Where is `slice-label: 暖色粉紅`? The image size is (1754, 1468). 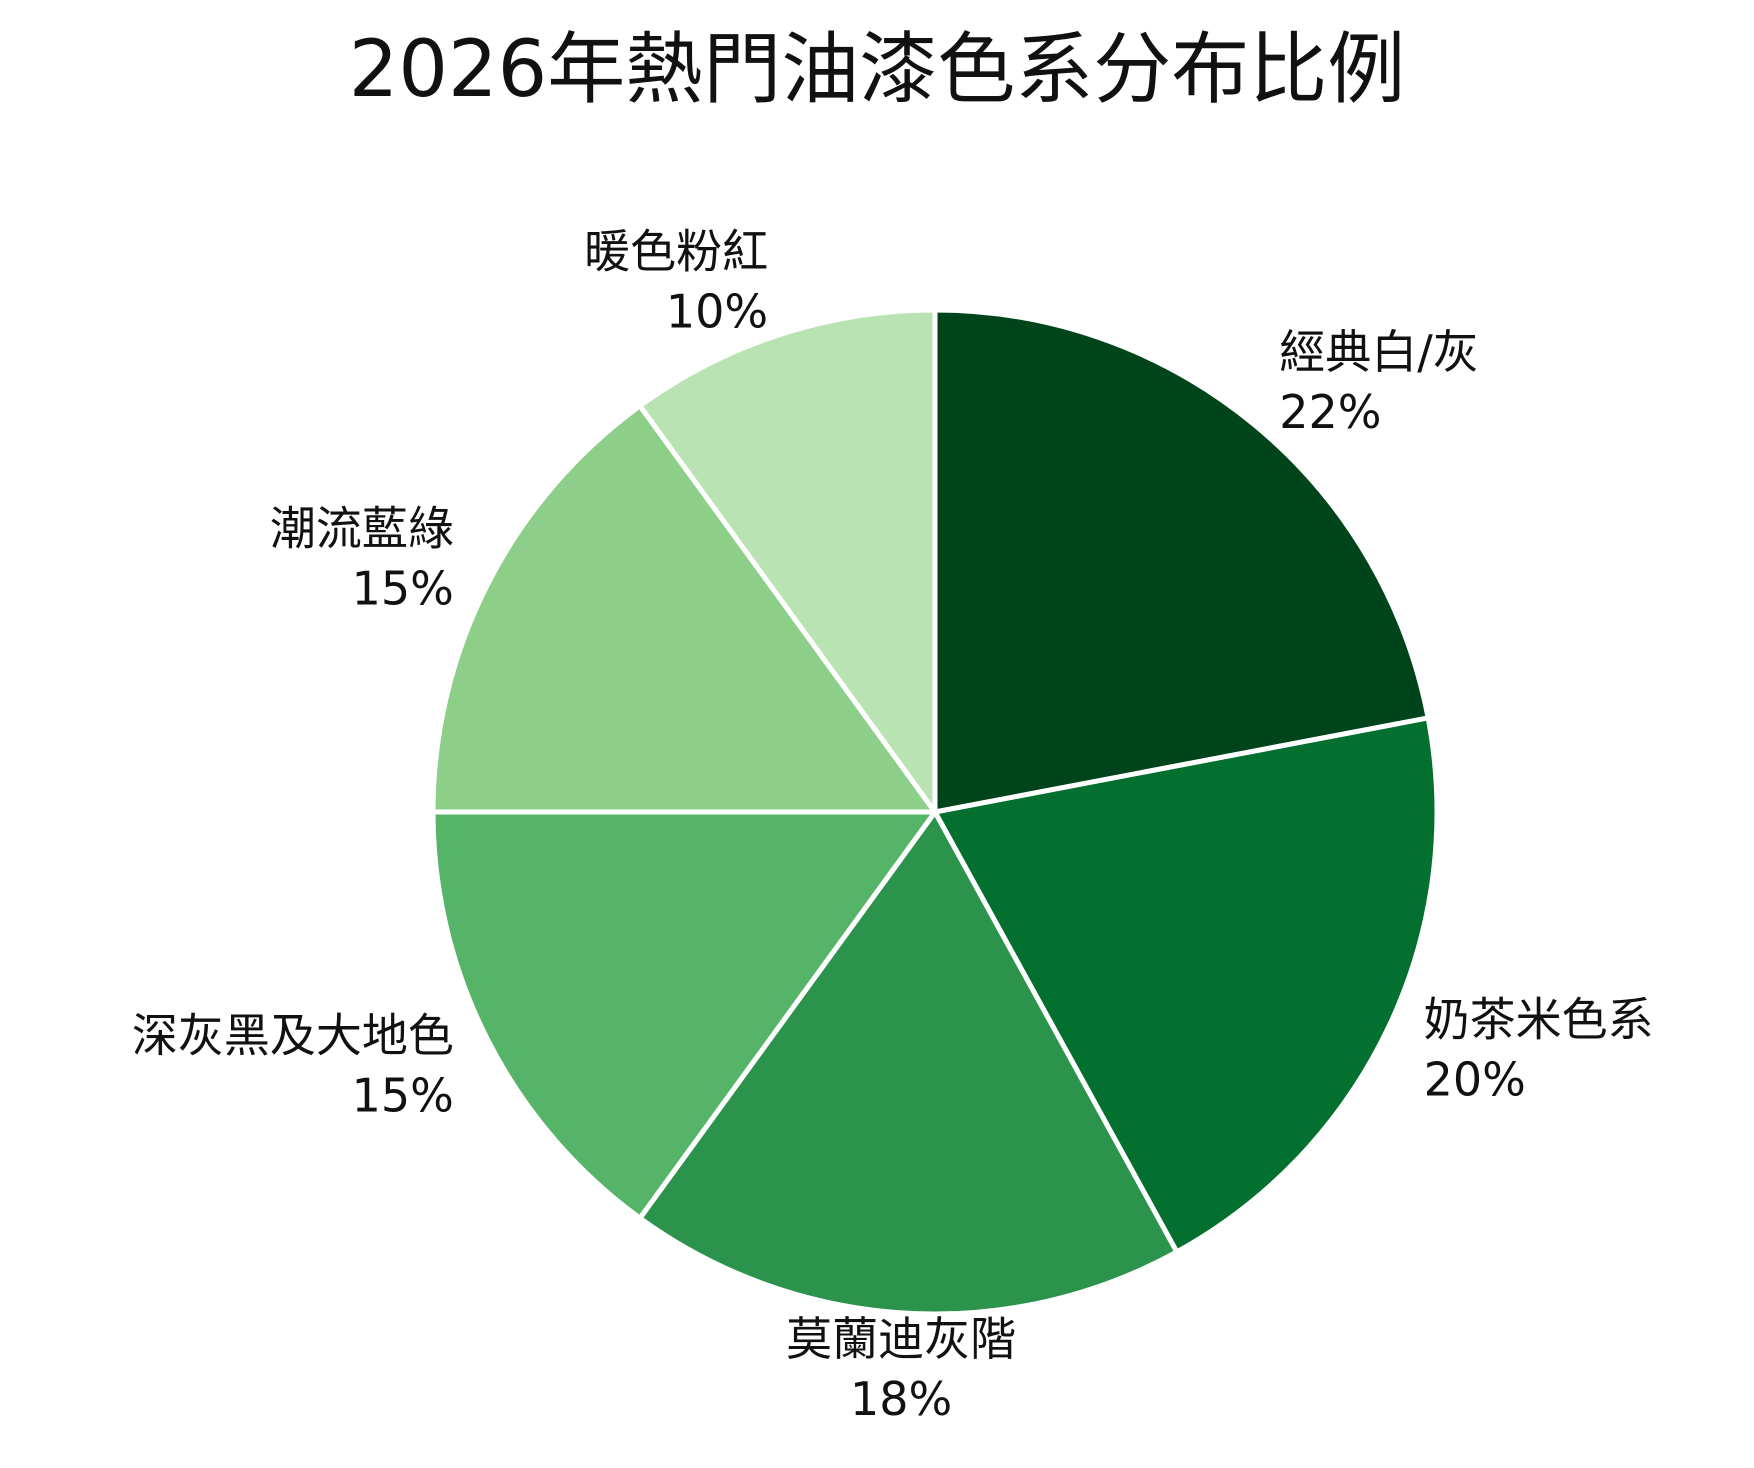 slice-label: 暖色粉紅 is located at coordinates (676, 251).